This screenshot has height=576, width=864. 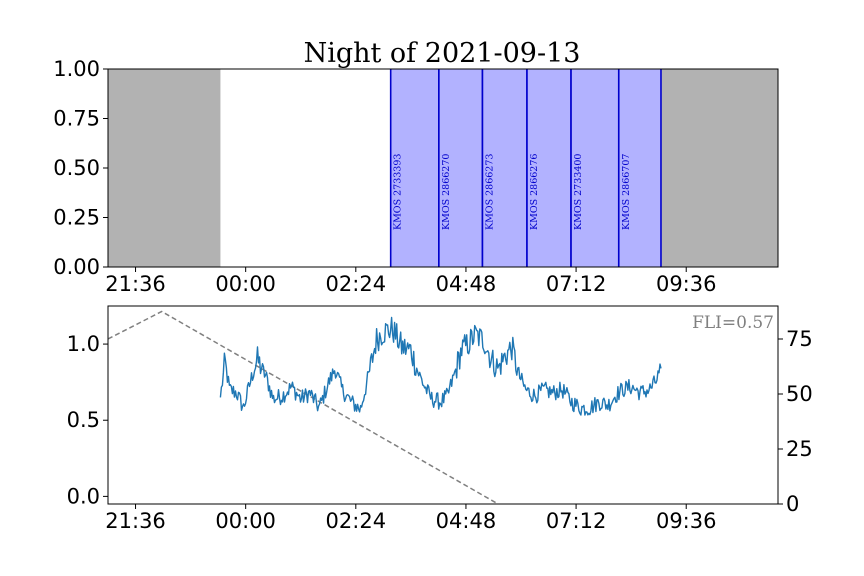 What do you see at coordinates (356, 521) in the screenshot?
I see `conditions-x-tick-label-2: 02:24` at bounding box center [356, 521].